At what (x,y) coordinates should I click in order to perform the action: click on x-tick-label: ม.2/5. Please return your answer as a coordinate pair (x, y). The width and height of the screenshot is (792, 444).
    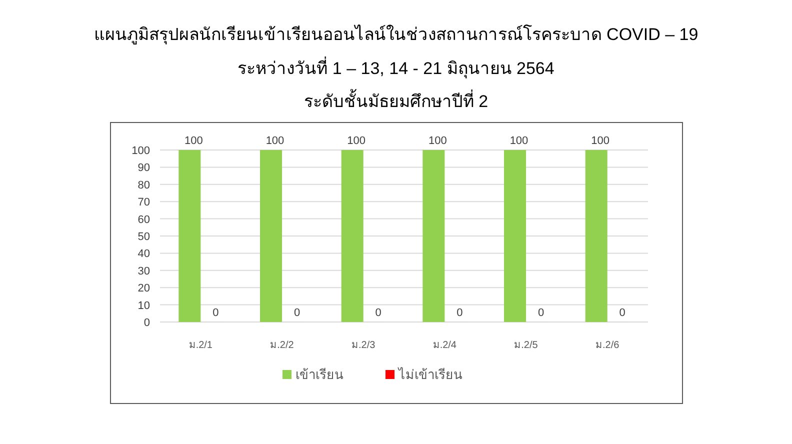
    Looking at the image, I should click on (526, 345).